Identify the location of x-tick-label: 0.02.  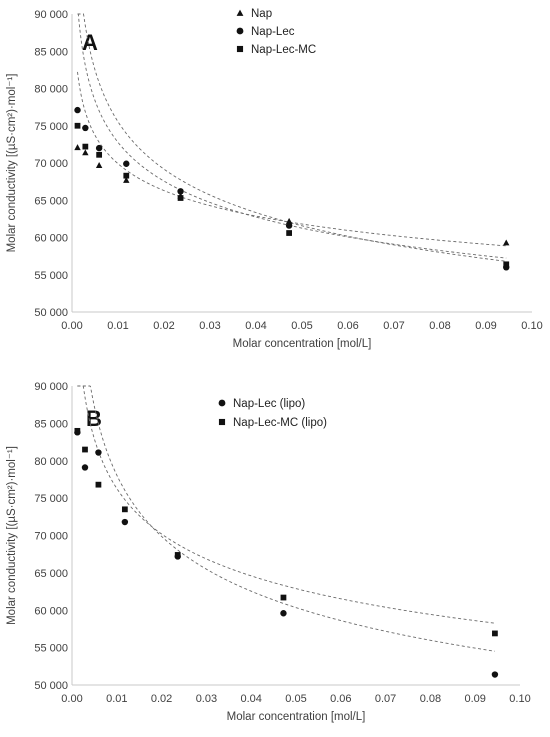
(163, 326).